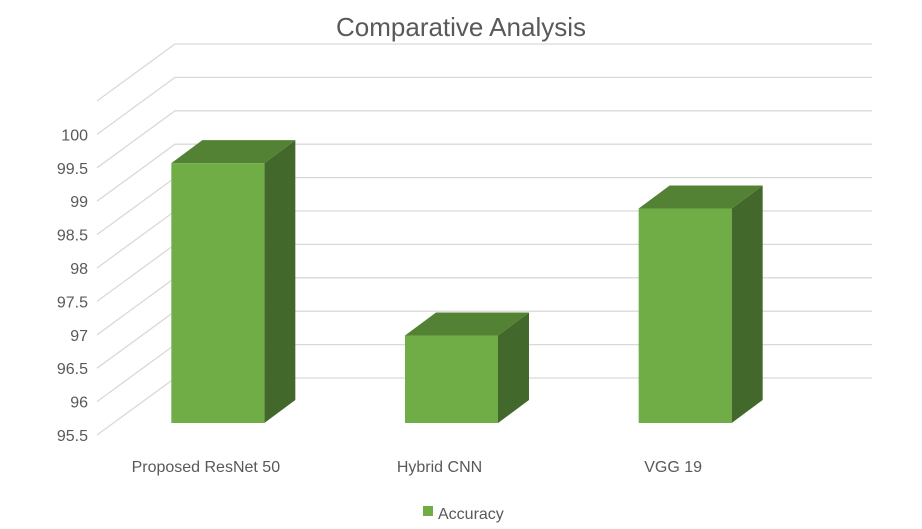  What do you see at coordinates (72, 286) in the screenshot?
I see `y-axis-ticks: 95.5 96 96.5 97 97.5 98 98.5 99 99.5 100` at bounding box center [72, 286].